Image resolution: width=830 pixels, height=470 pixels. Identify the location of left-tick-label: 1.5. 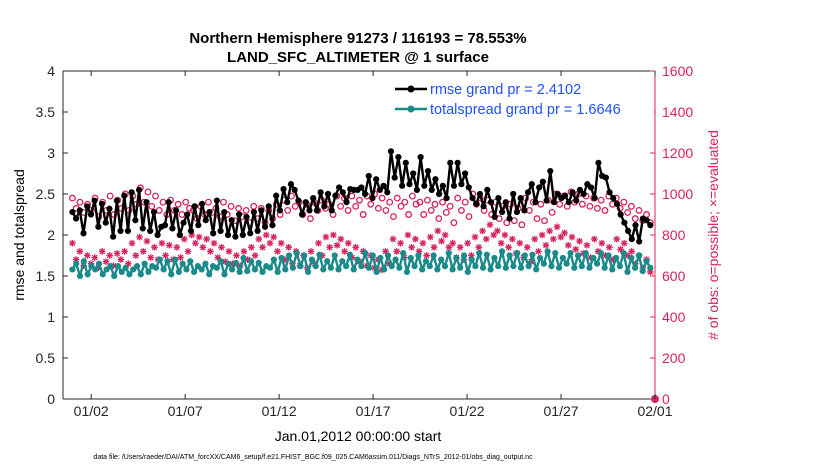
(46, 276).